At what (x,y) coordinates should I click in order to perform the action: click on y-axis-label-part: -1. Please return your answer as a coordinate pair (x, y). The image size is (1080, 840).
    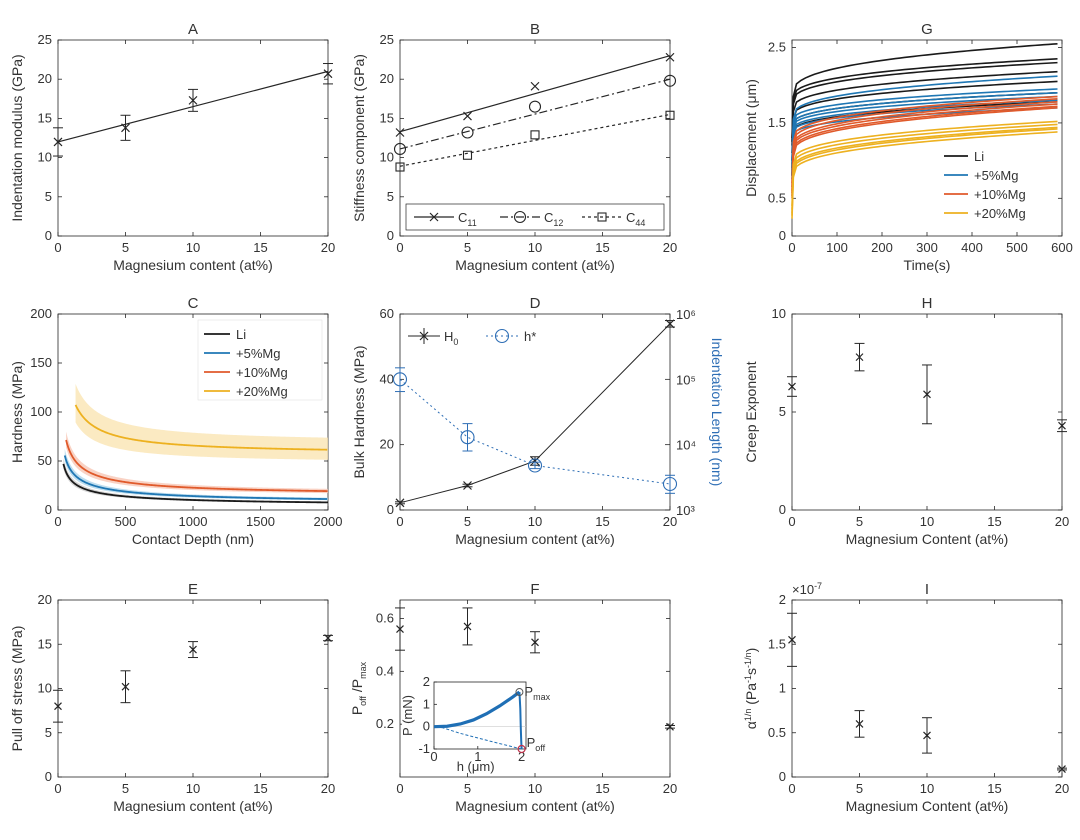
    Looking at the image, I should click on (748, 679).